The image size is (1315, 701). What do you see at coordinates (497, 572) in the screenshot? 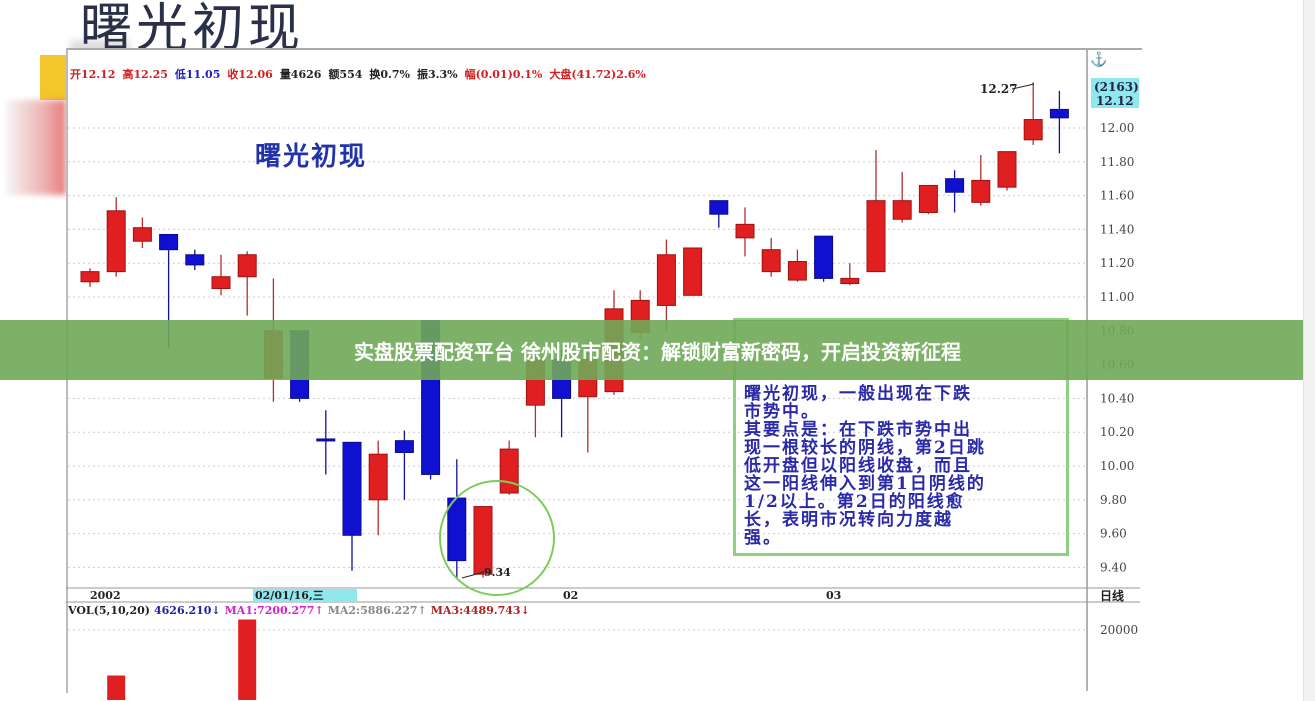
I see `low-annotation: 9.34` at bounding box center [497, 572].